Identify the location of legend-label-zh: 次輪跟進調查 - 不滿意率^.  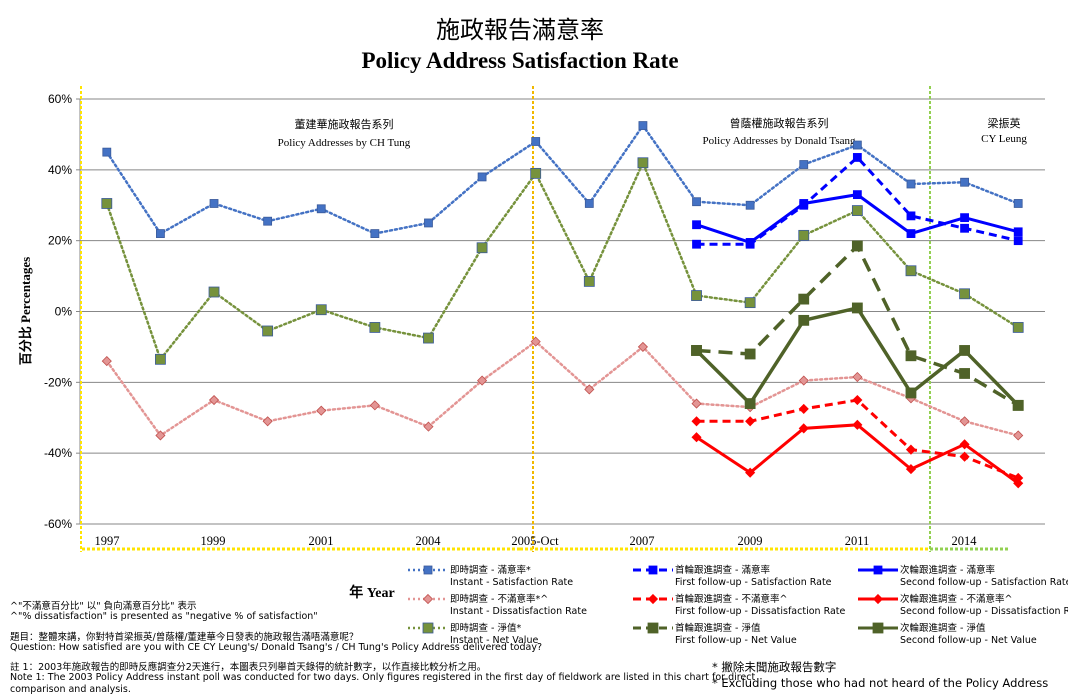
(956, 599).